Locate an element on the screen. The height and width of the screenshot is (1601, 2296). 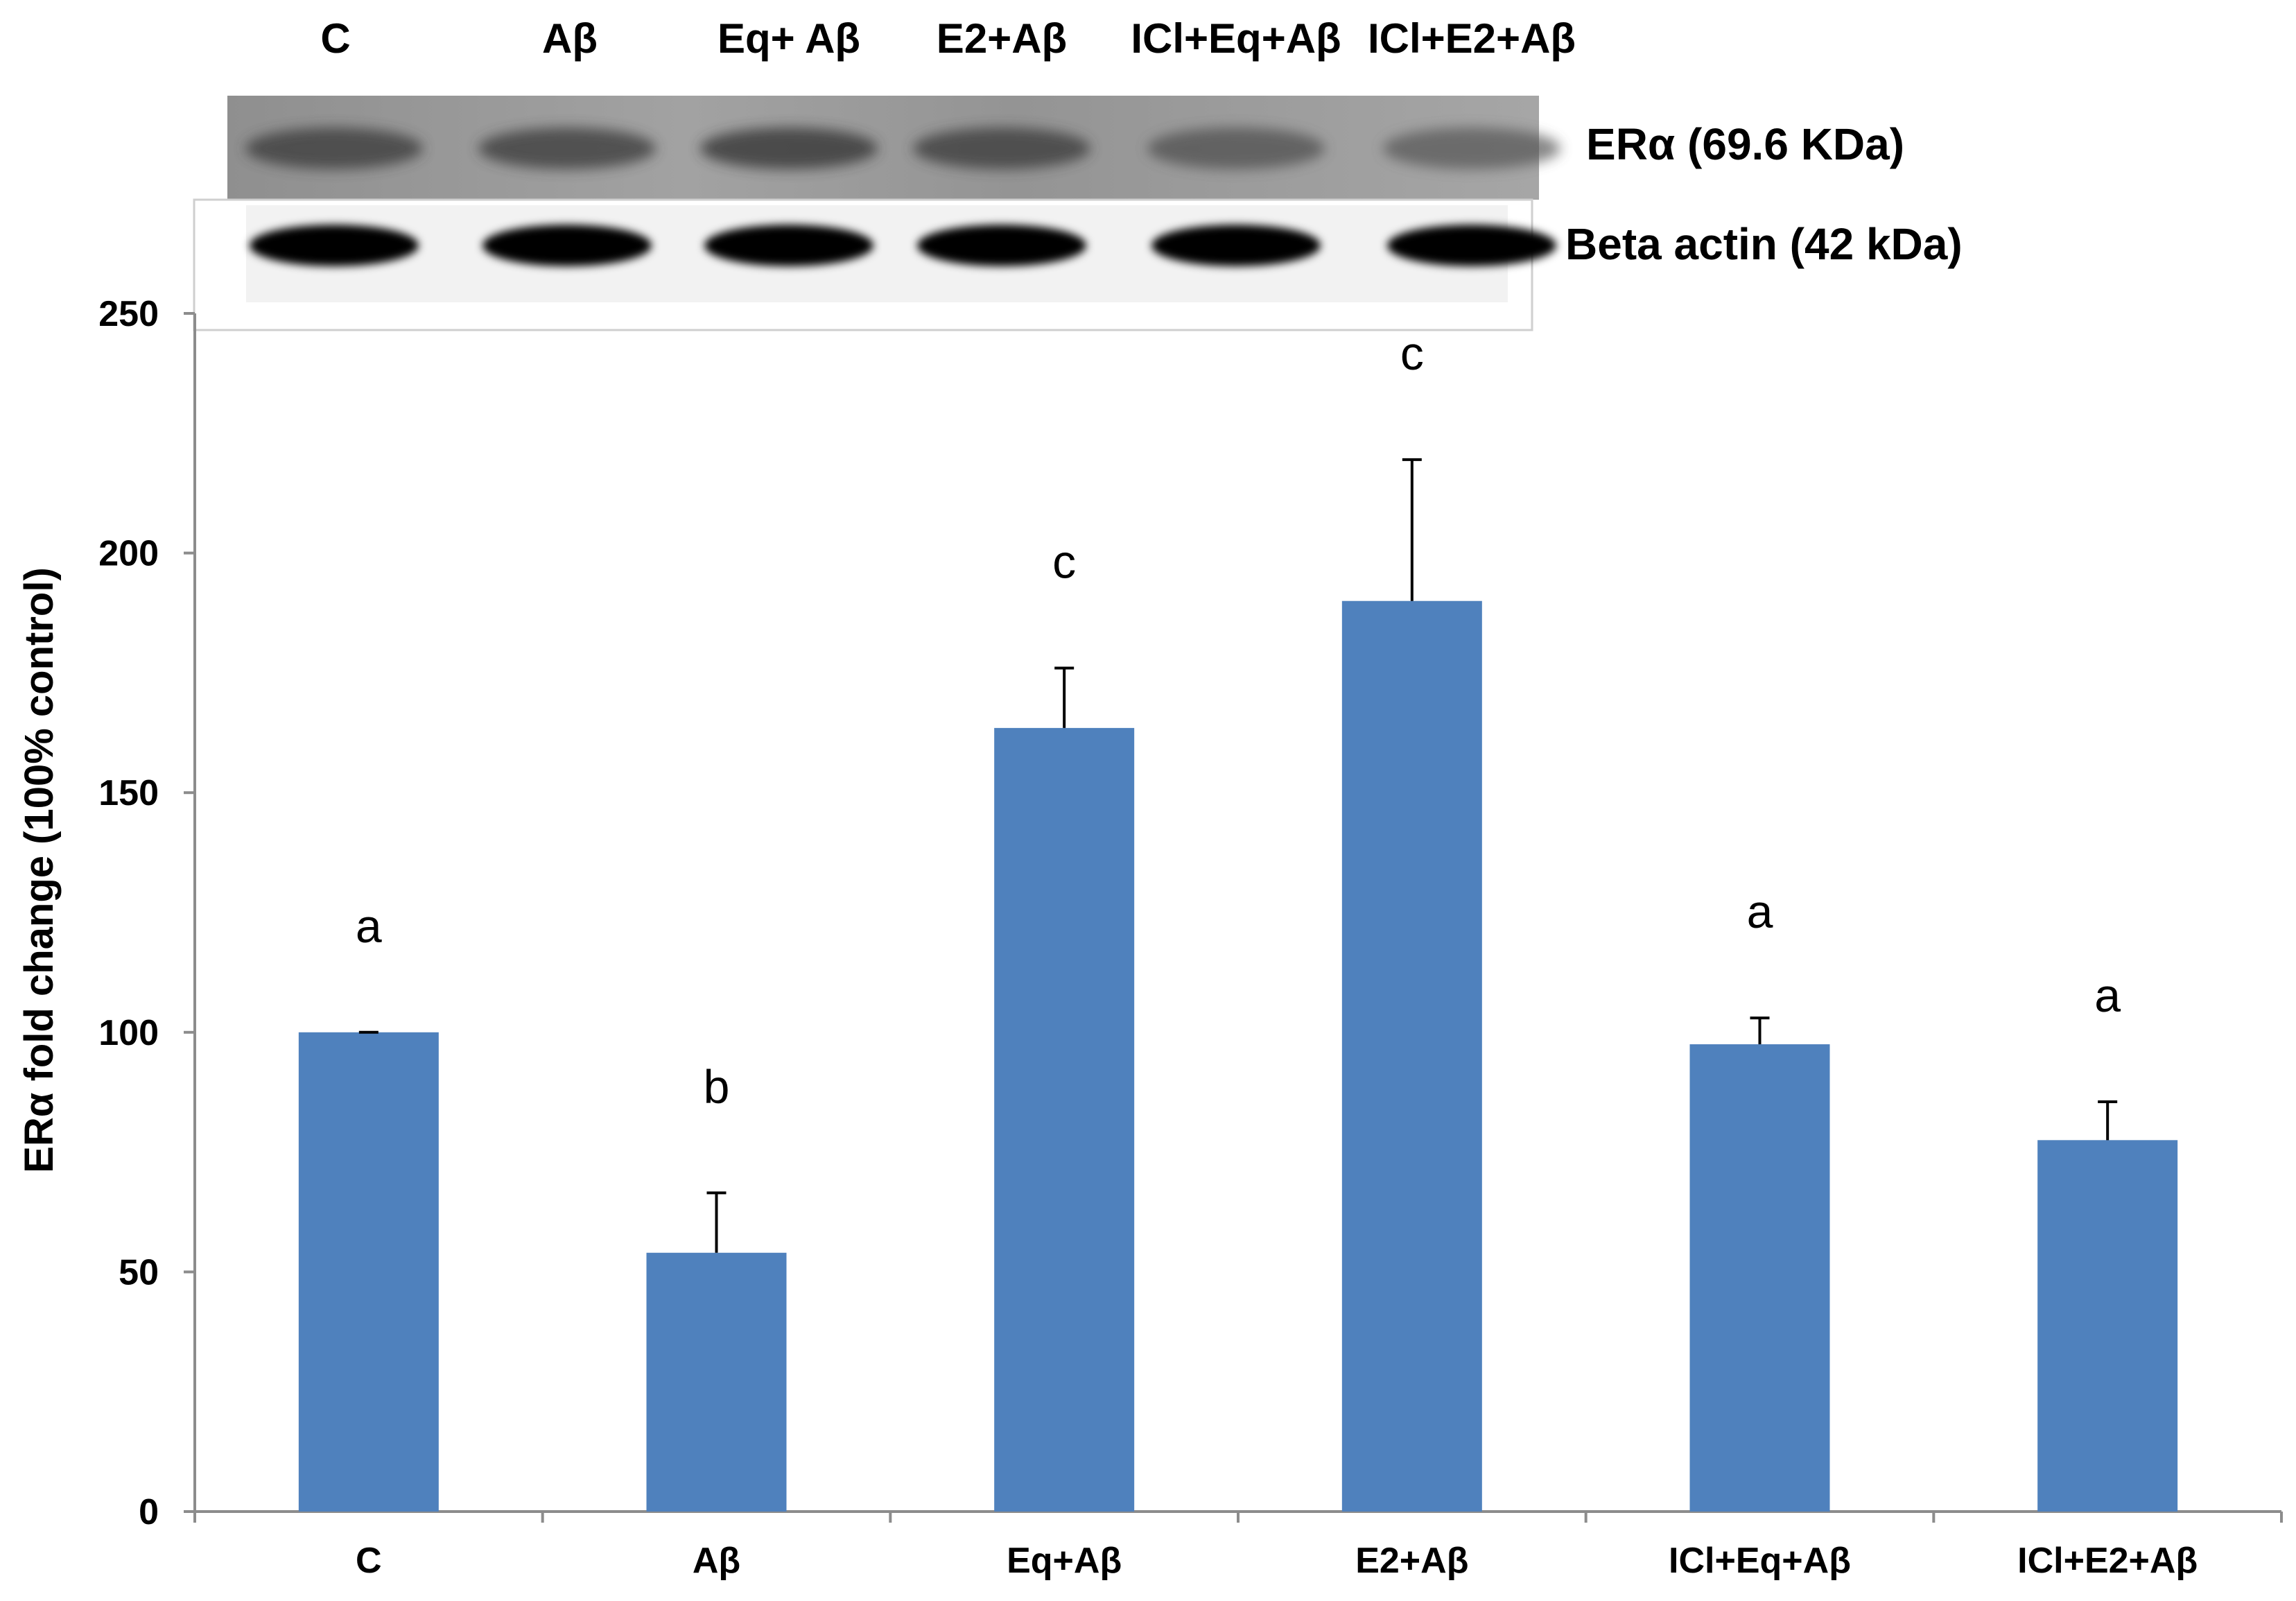
era-blot-strip is located at coordinates (883, 148).